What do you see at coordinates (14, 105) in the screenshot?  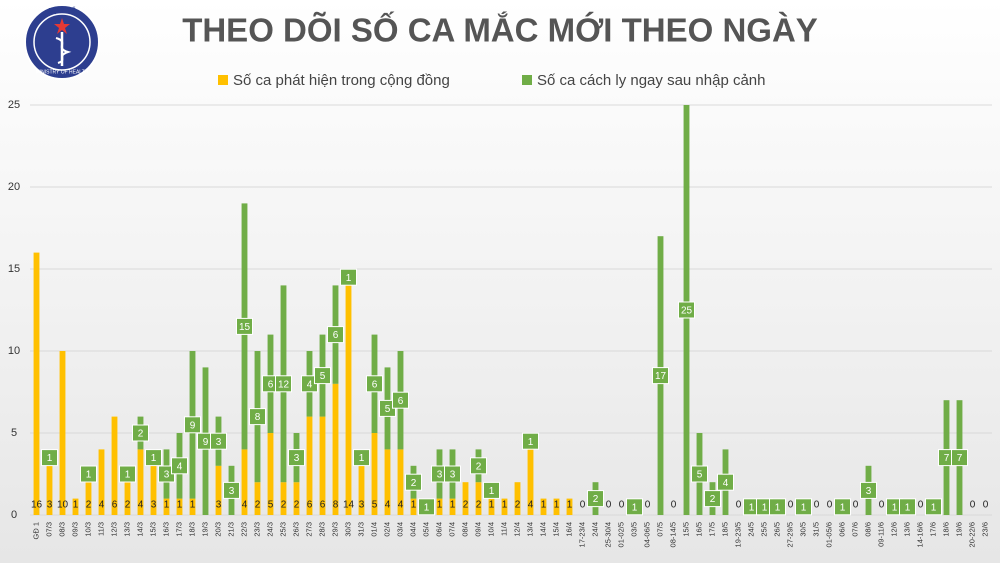 I see `y-tick-label: 25` at bounding box center [14, 105].